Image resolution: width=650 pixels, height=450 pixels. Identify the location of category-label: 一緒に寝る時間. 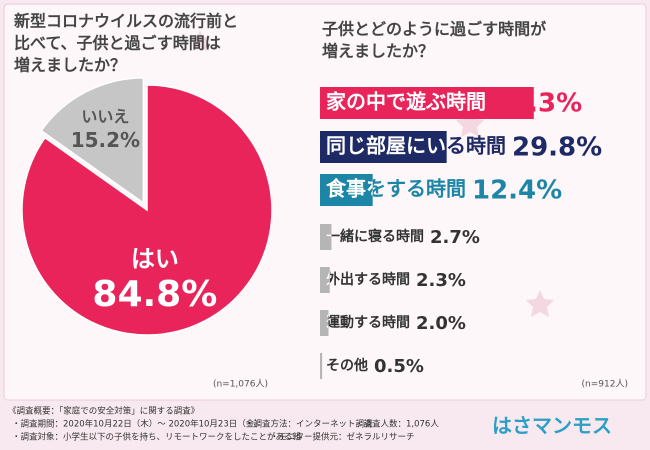
(375, 236).